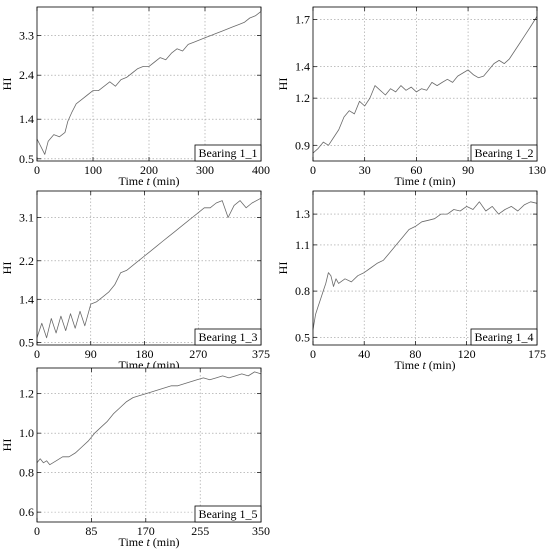 The height and width of the screenshot is (549, 550). I want to click on x-tick-label: 270, so click(198, 354).